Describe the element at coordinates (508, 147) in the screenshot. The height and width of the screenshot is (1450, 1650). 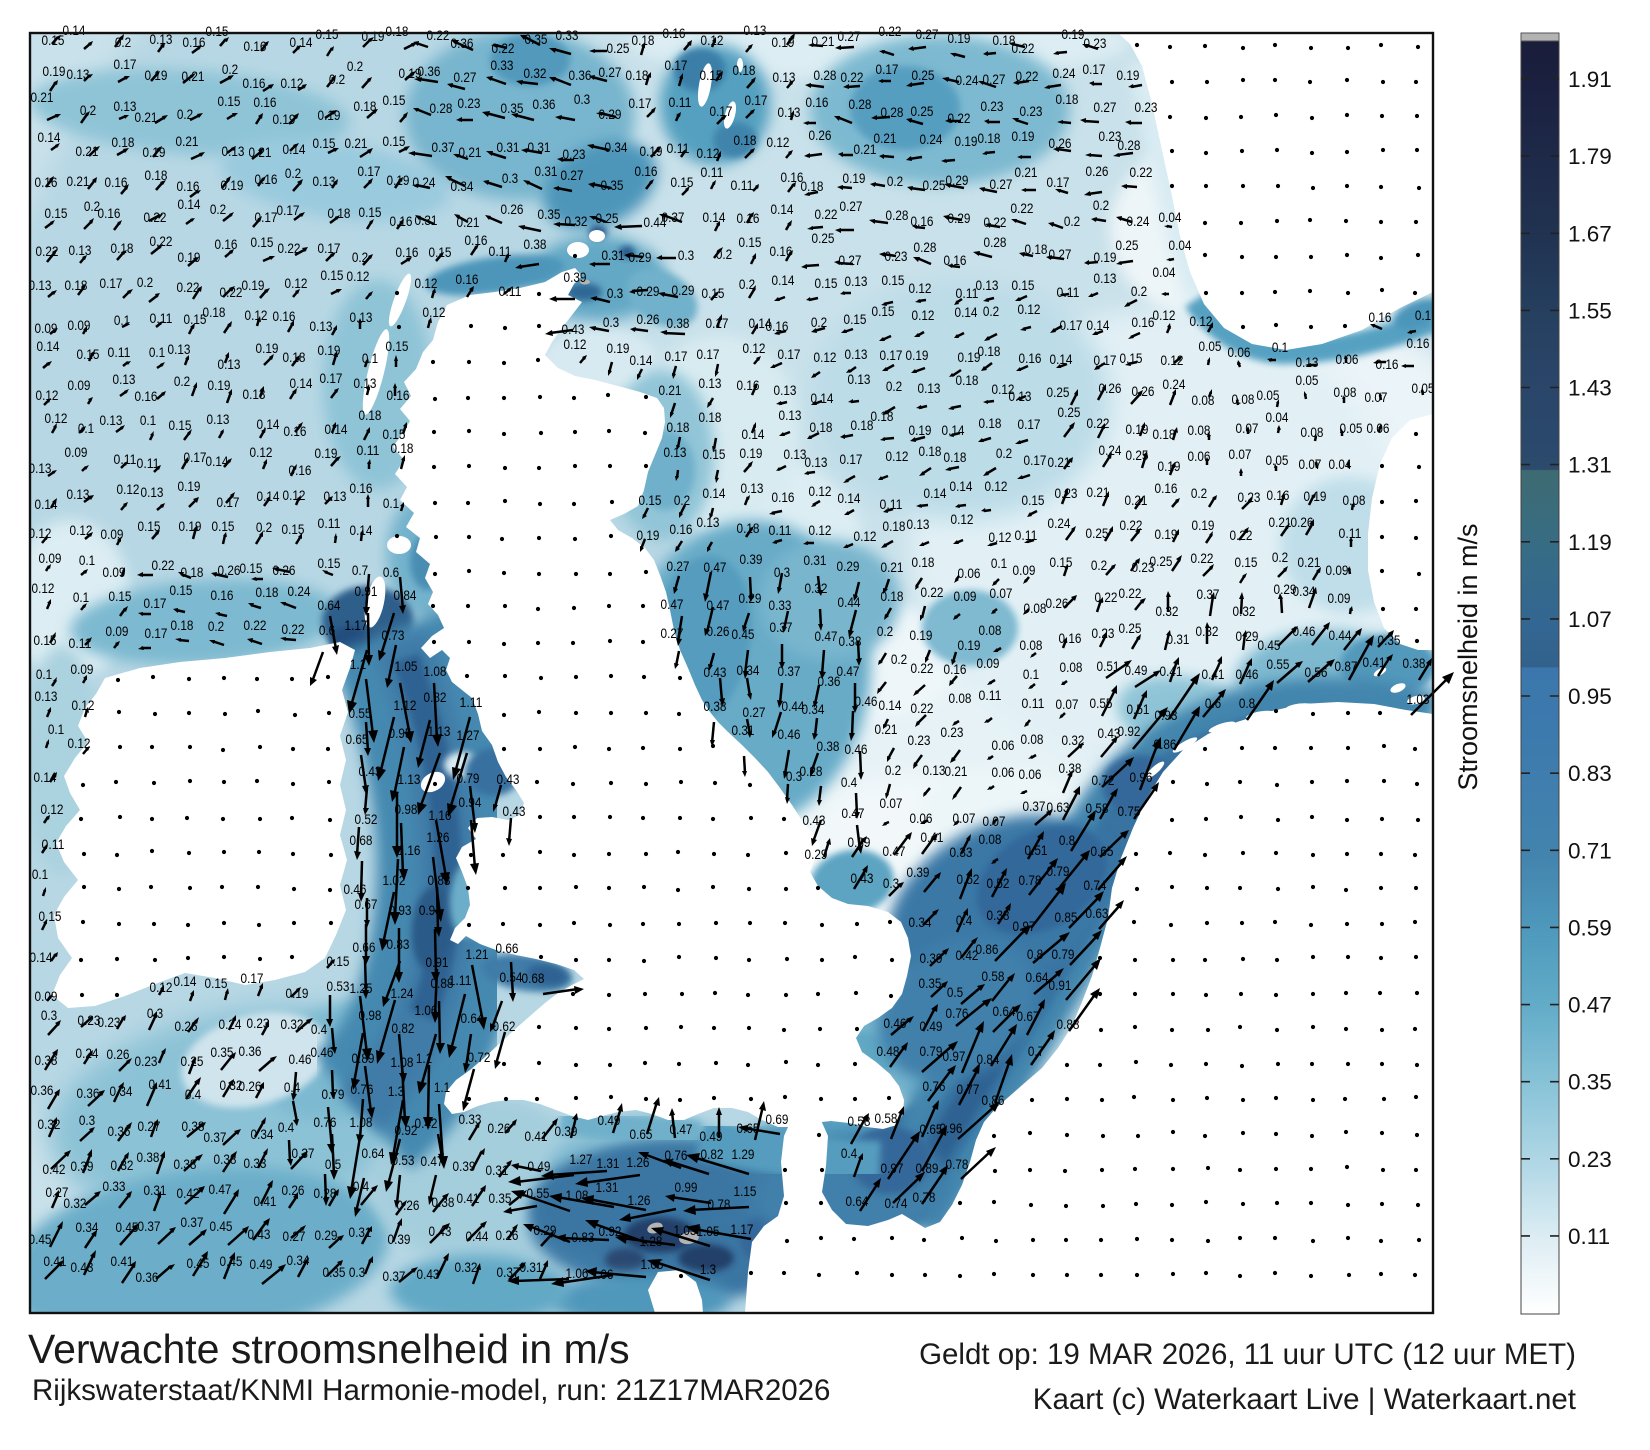
I see `svg-text: 0.31` at that location.